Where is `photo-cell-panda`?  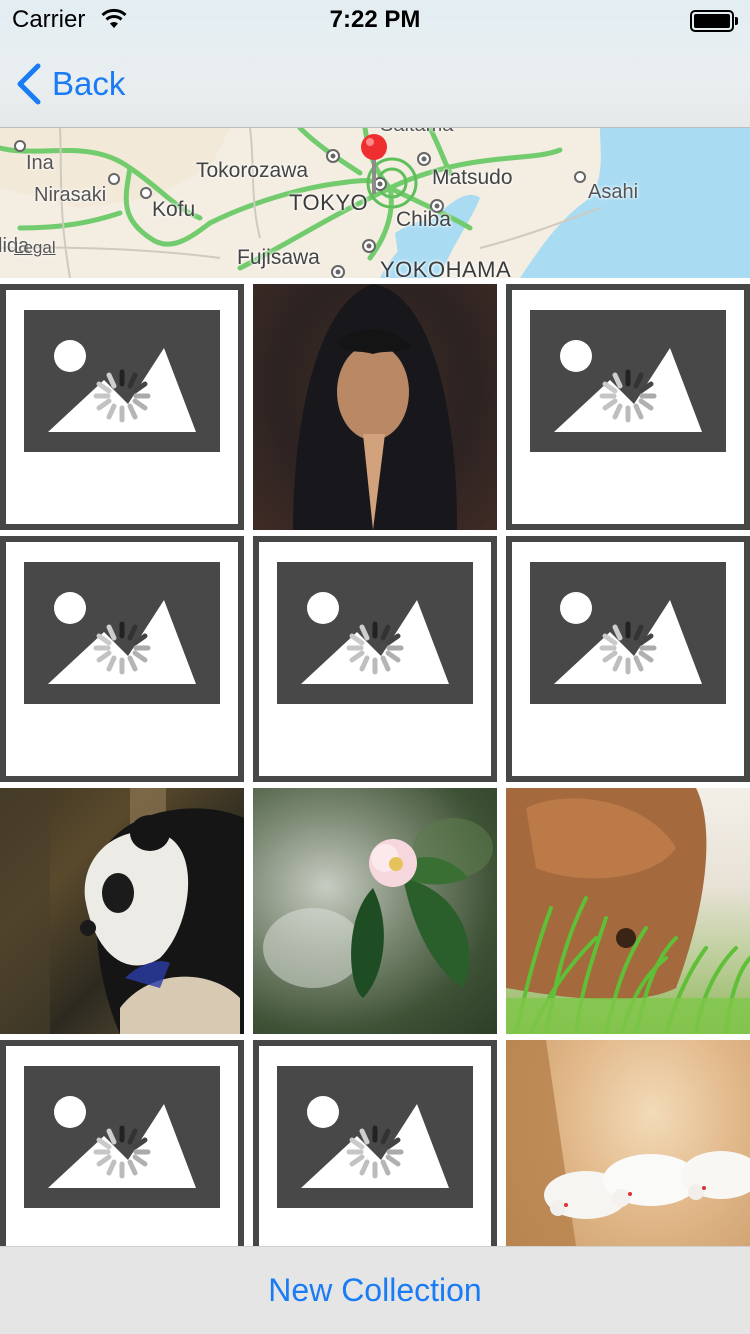
photo-cell-panda is located at coordinates (122, 911).